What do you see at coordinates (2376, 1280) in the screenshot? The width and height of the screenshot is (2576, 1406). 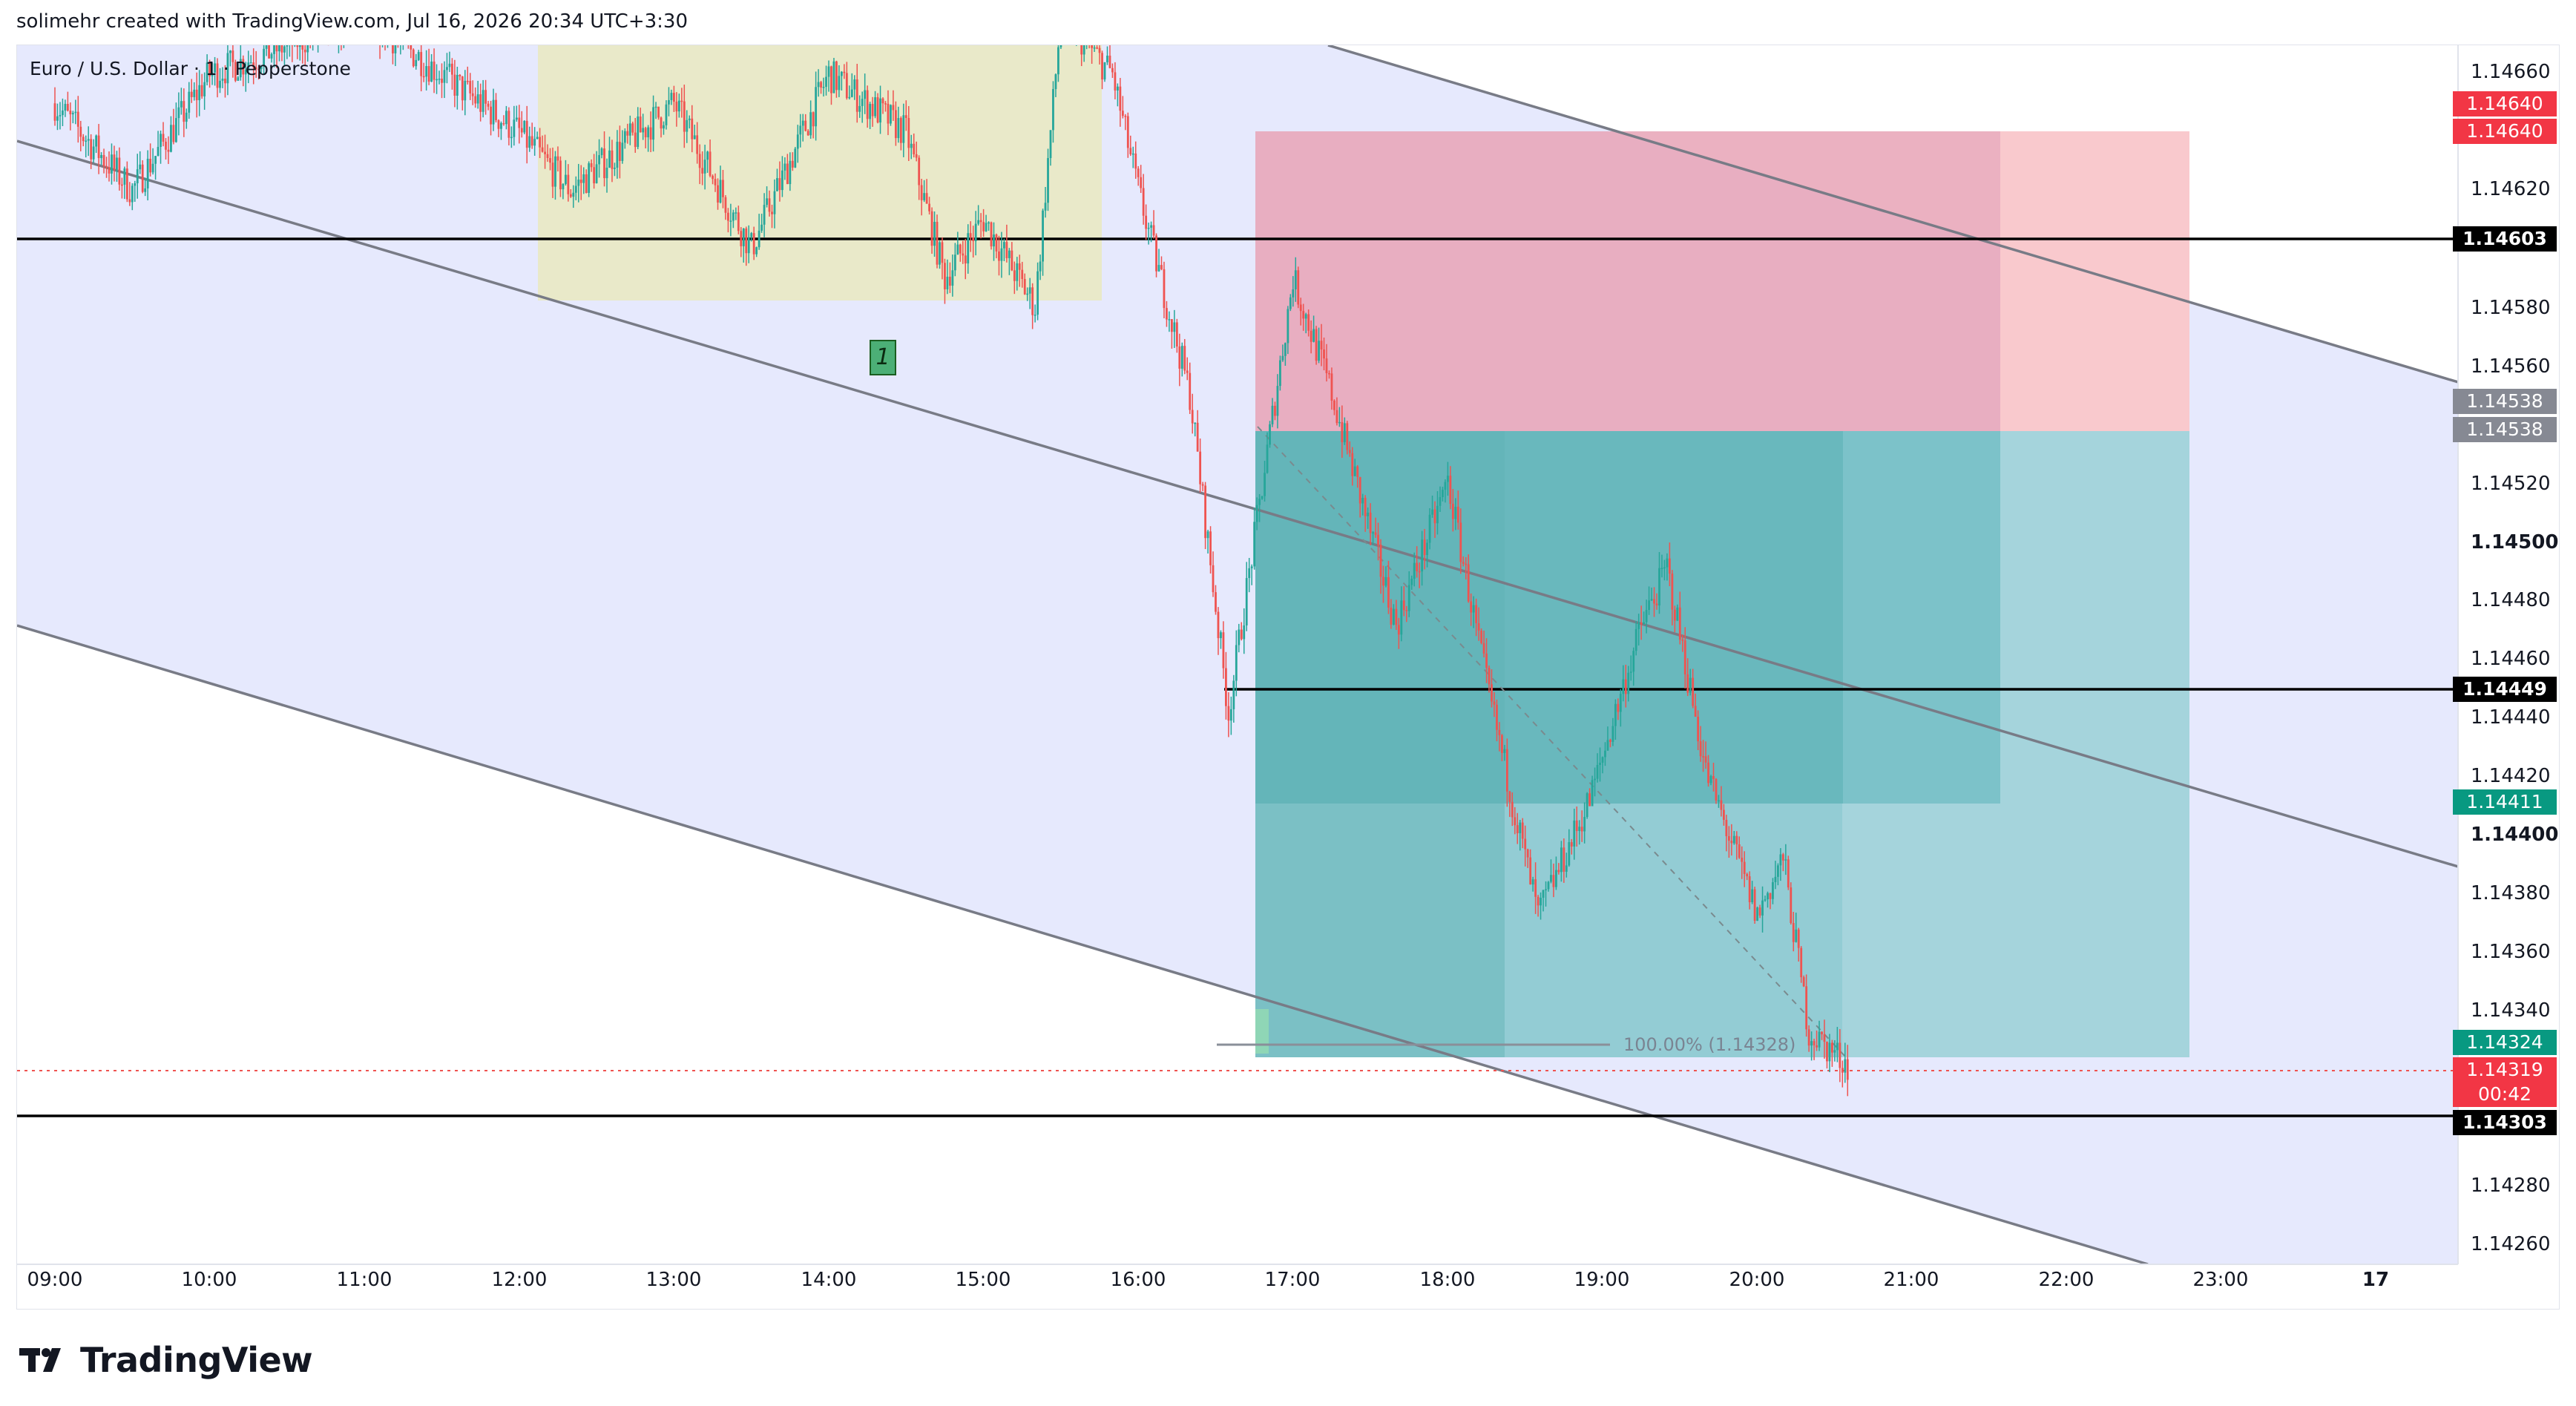 I see `time-tick-date: 17` at bounding box center [2376, 1280].